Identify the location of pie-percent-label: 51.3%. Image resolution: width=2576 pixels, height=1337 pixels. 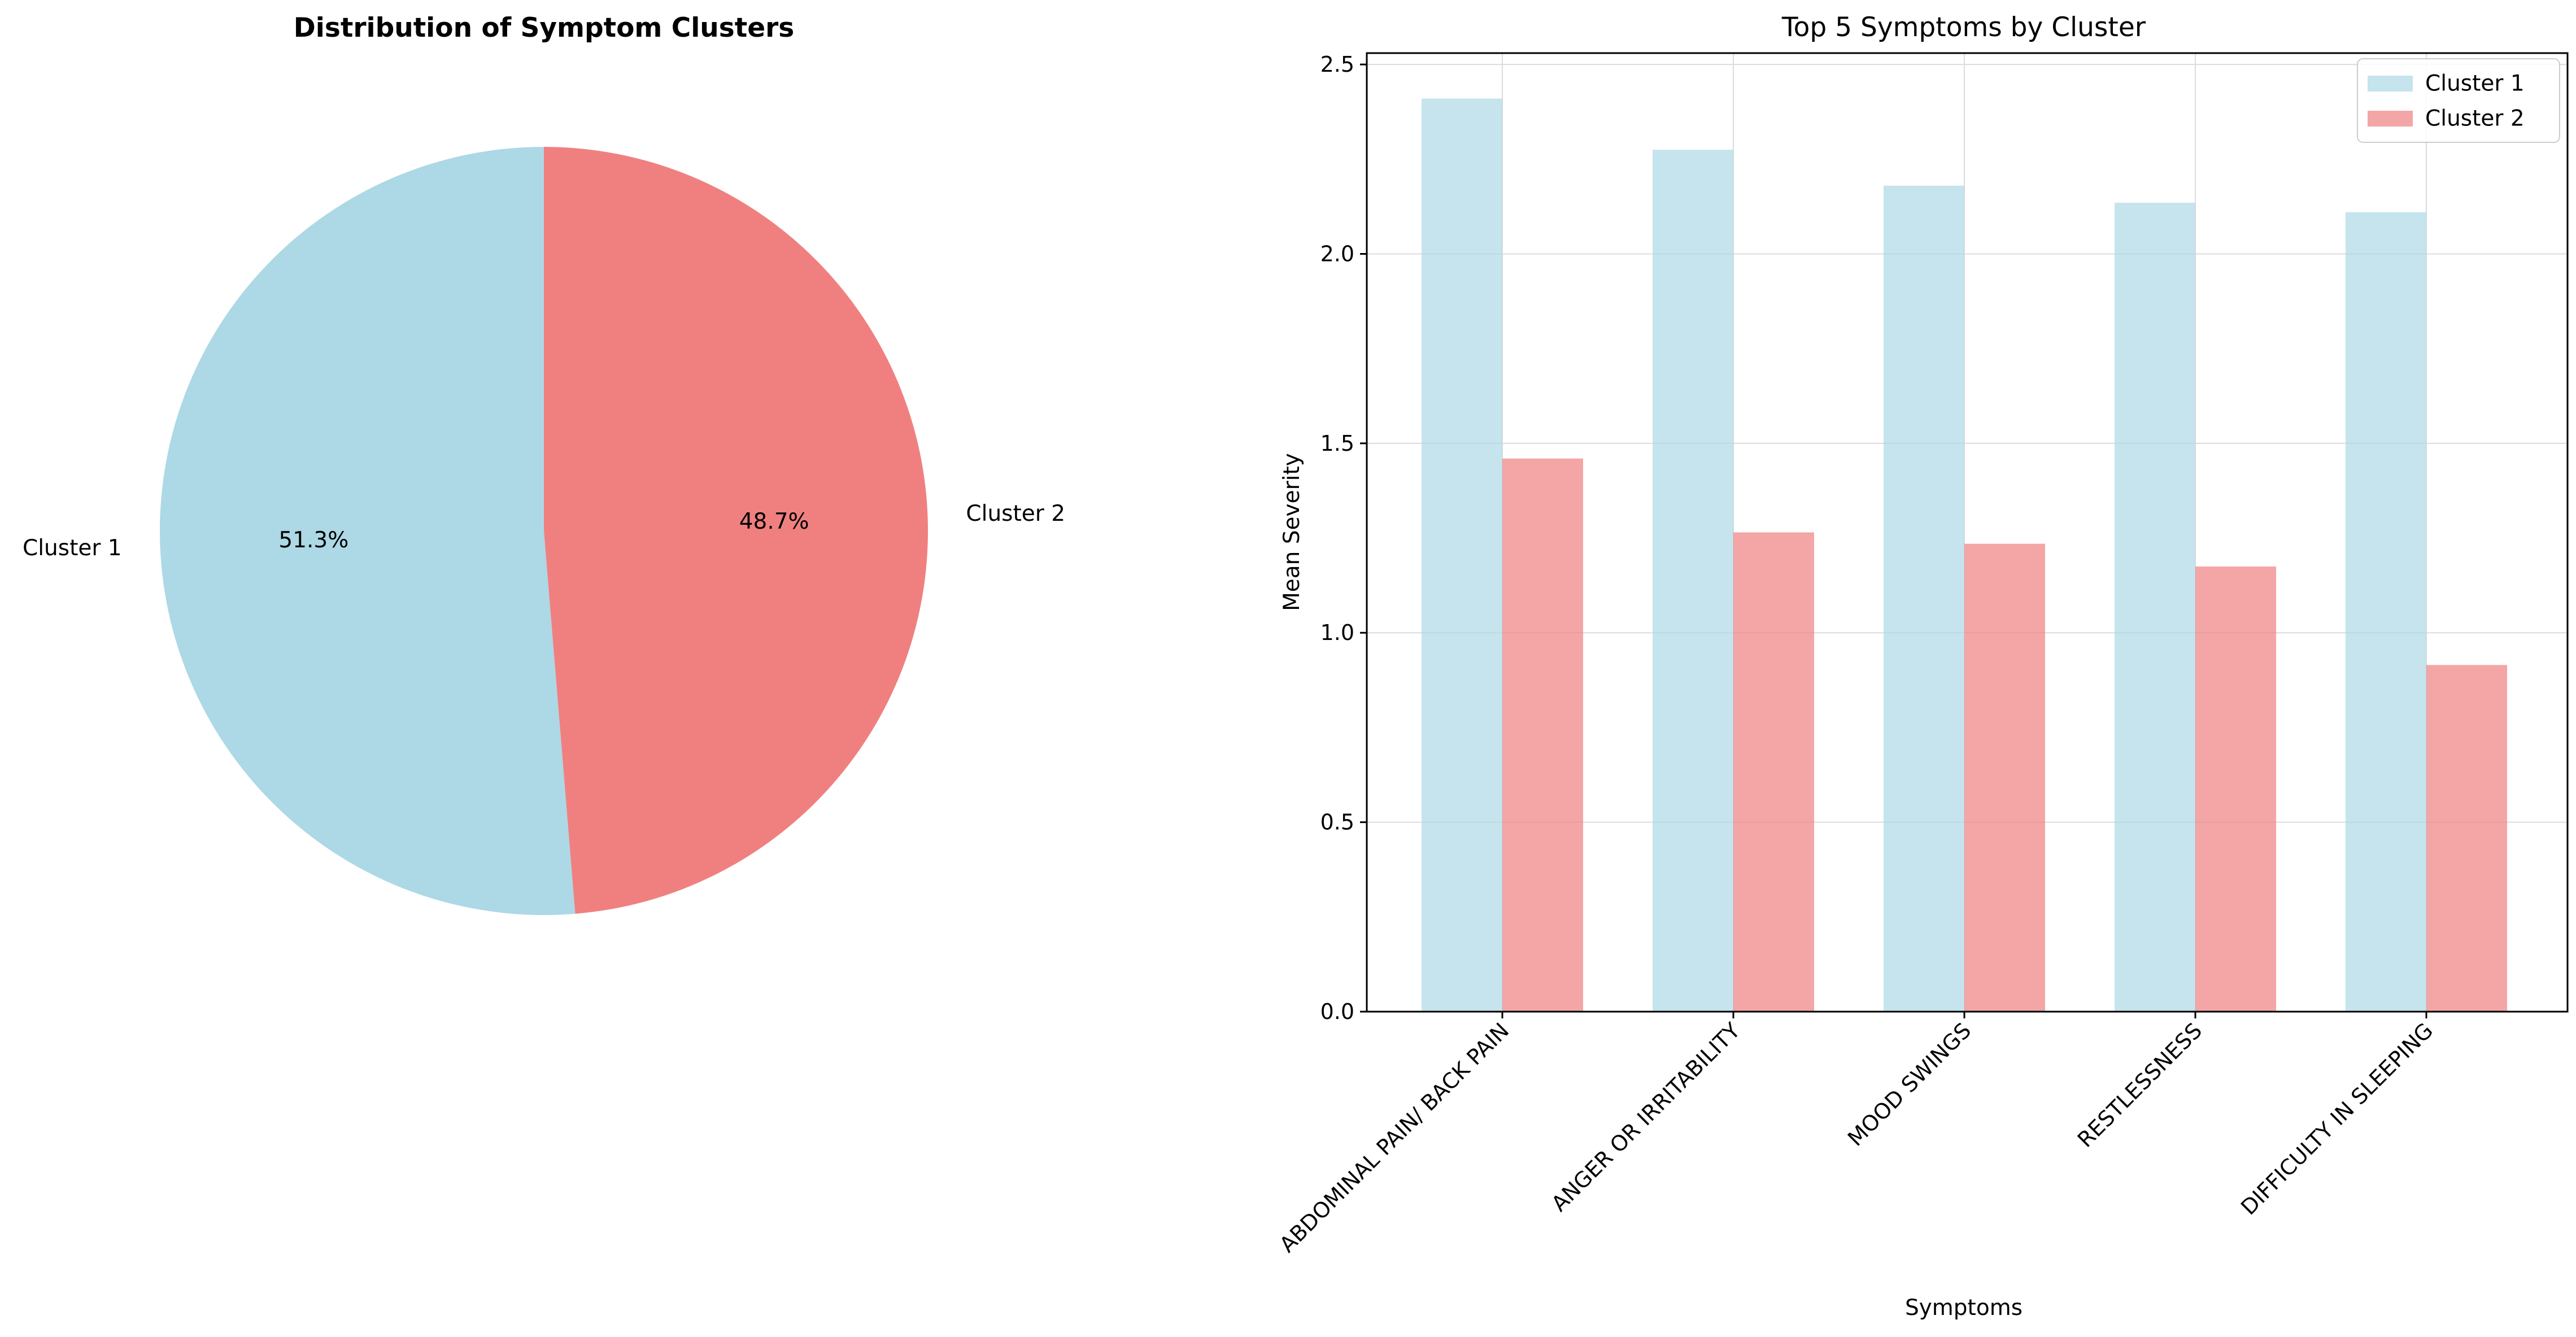
(313, 540).